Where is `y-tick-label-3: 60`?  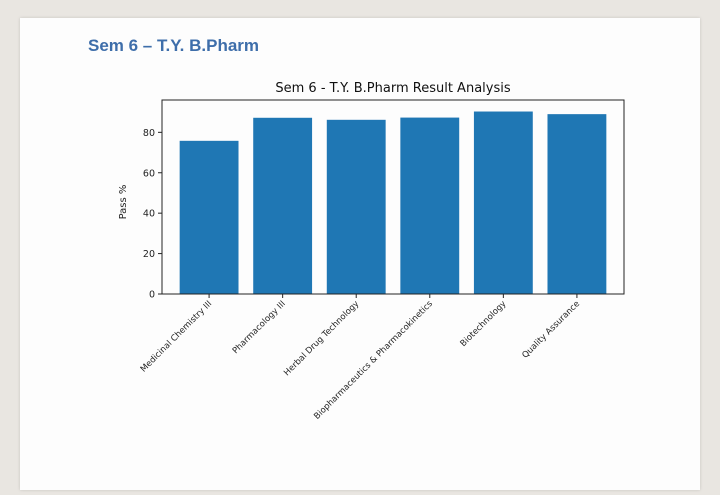
y-tick-label-3: 60 is located at coordinates (149, 173).